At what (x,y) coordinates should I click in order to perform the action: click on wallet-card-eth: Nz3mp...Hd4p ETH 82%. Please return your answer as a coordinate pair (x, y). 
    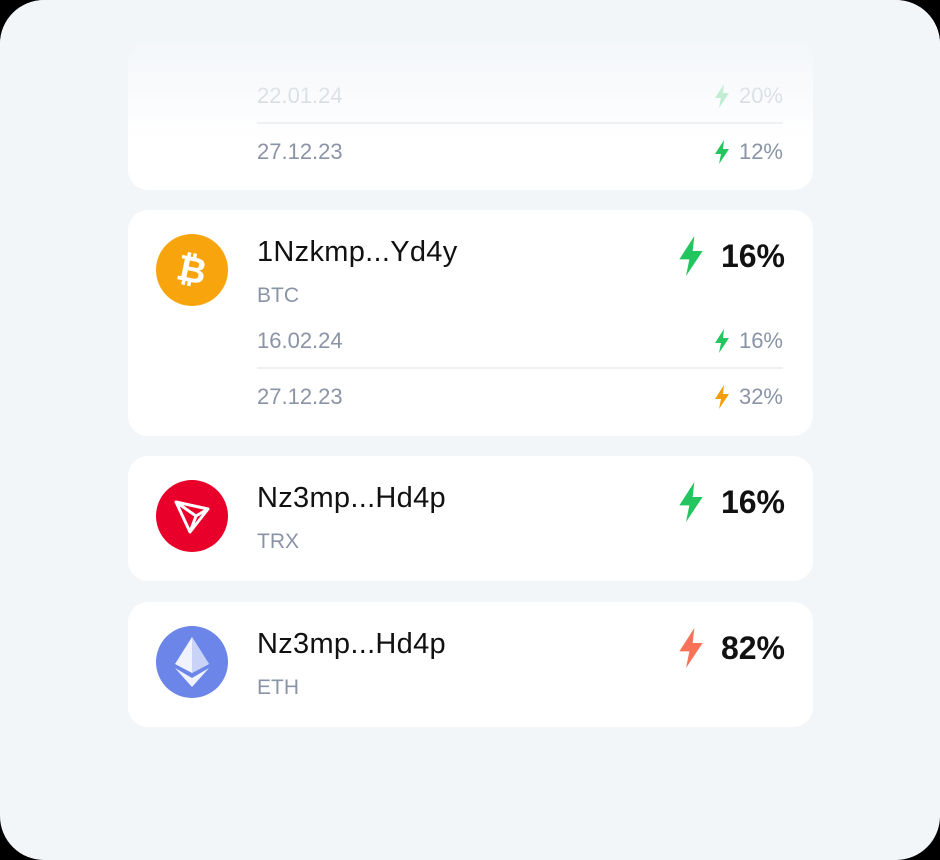
    Looking at the image, I should click on (470, 664).